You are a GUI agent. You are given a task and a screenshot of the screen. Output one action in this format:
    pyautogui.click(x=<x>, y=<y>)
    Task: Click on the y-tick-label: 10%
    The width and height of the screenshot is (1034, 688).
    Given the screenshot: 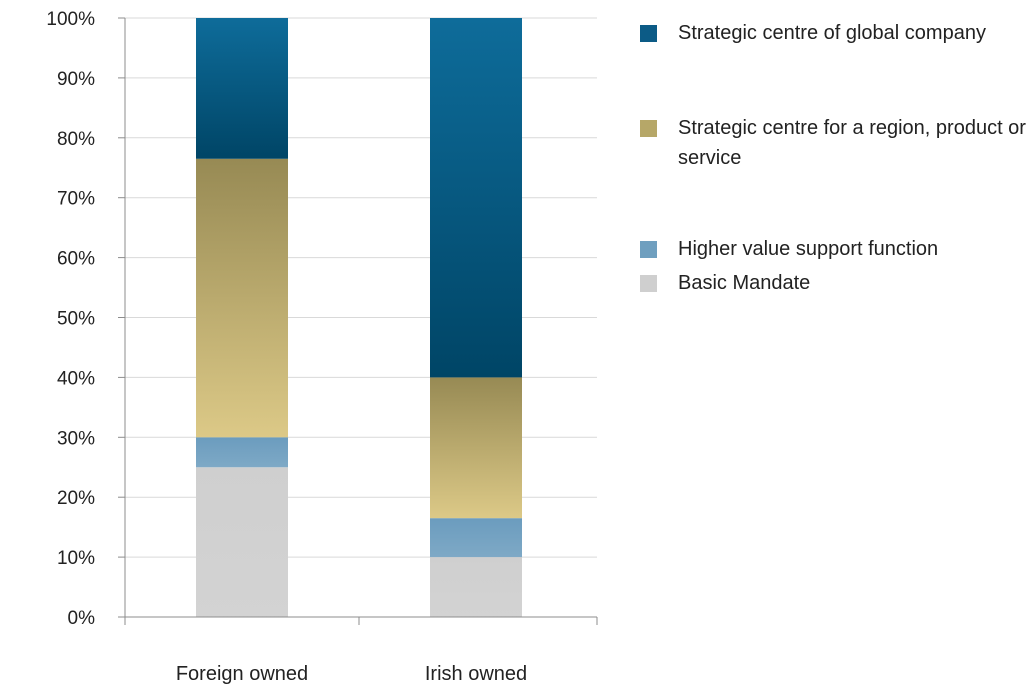 What is the action you would take?
    pyautogui.click(x=76, y=558)
    